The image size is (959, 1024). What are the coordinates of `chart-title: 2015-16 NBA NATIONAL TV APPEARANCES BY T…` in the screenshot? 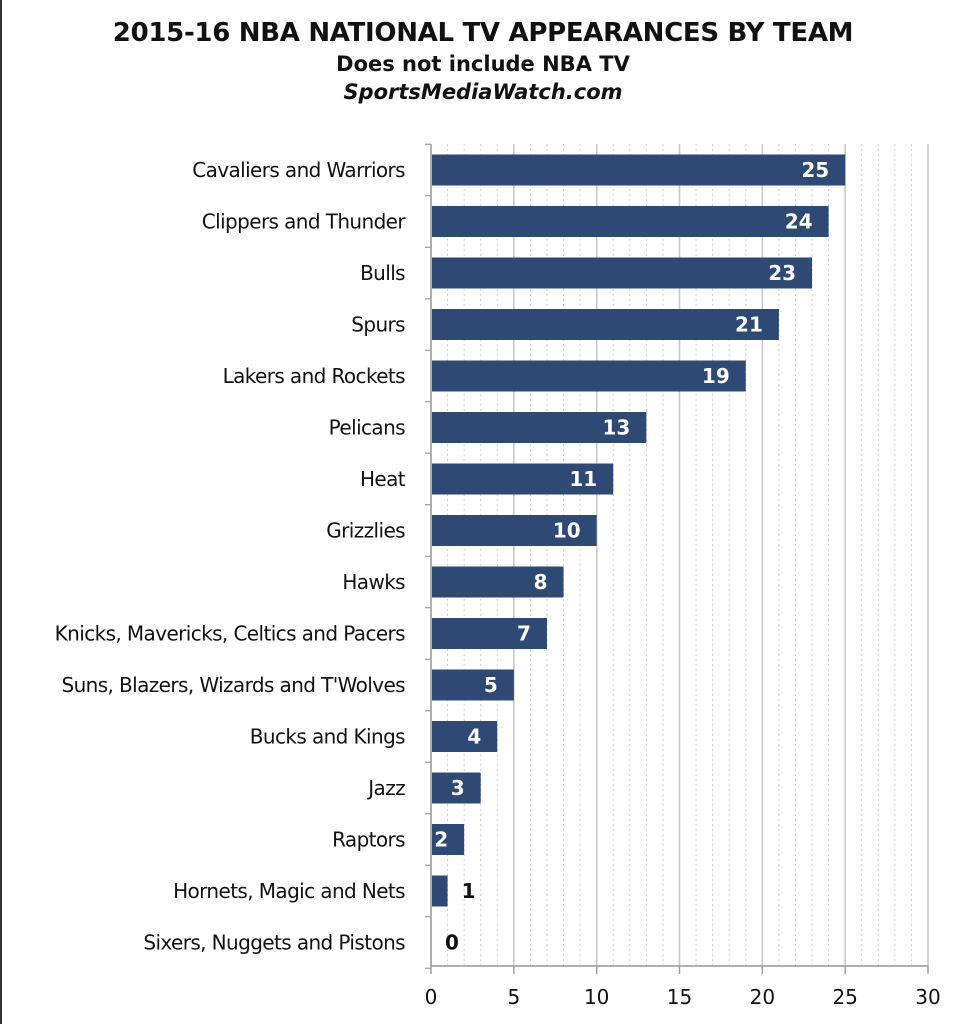 It's located at (483, 33).